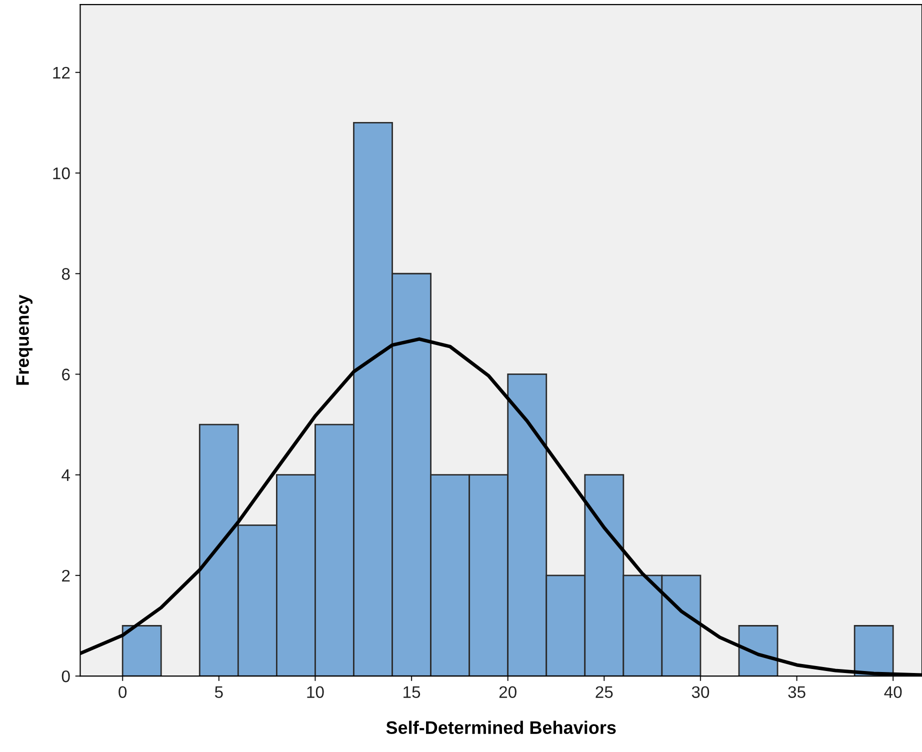 The width and height of the screenshot is (922, 752). What do you see at coordinates (501, 727) in the screenshot?
I see `x-axis-title: Self-Determined Behaviors` at bounding box center [501, 727].